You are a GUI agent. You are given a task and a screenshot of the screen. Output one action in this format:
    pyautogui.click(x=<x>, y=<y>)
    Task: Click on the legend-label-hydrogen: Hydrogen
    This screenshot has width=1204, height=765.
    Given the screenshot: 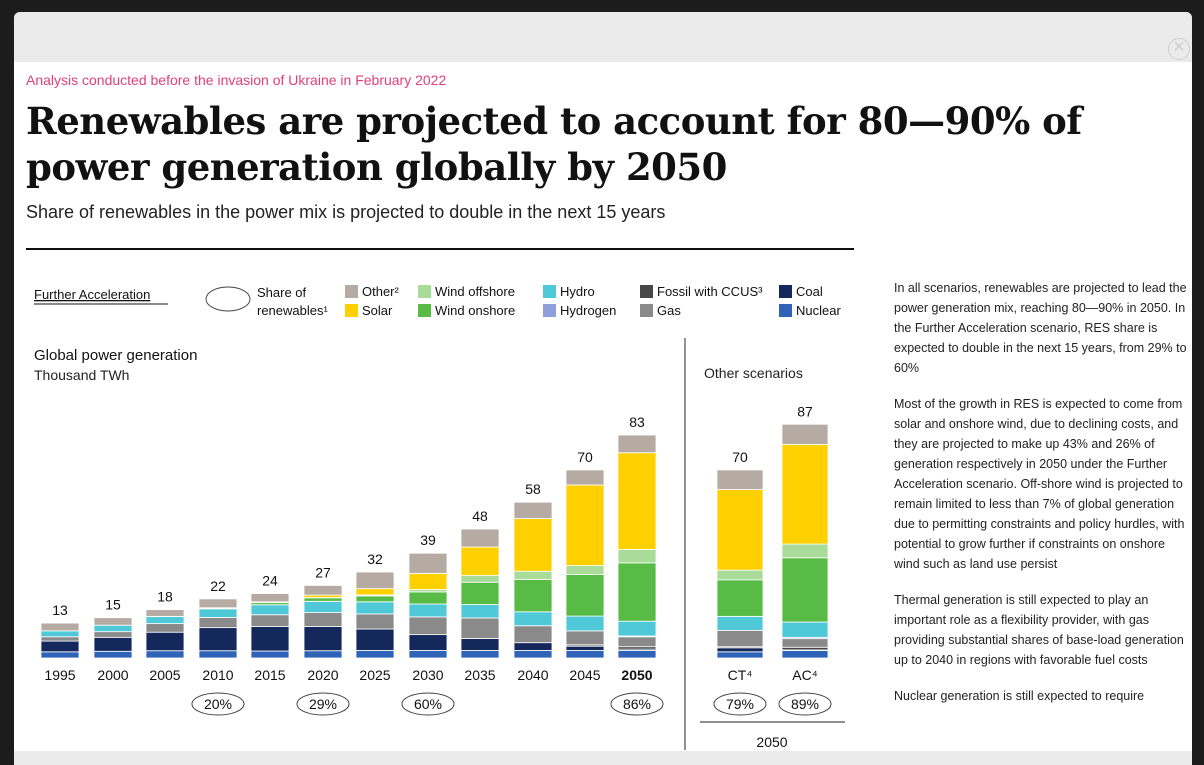 What is the action you would take?
    pyautogui.click(x=588, y=310)
    